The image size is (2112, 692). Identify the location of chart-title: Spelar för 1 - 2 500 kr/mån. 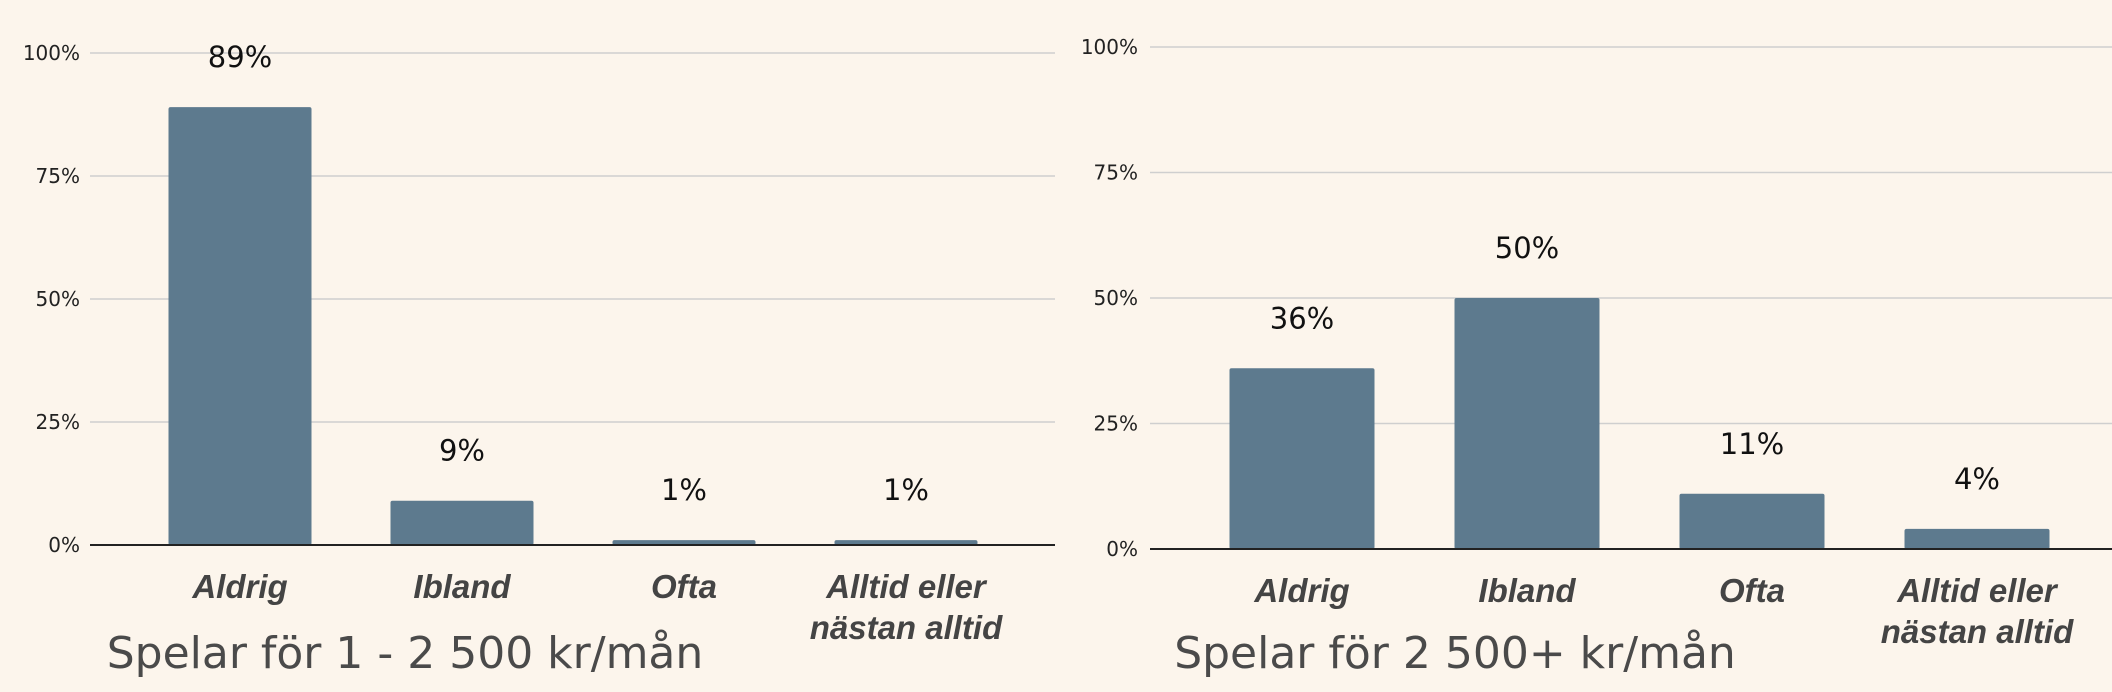
(405, 653).